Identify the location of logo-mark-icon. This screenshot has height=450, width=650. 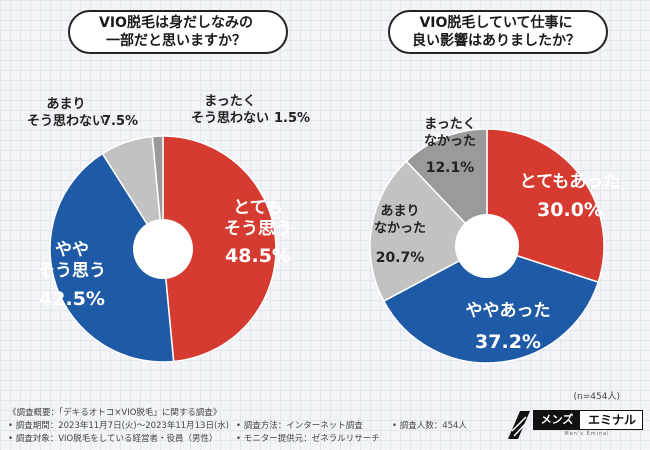
(519, 425).